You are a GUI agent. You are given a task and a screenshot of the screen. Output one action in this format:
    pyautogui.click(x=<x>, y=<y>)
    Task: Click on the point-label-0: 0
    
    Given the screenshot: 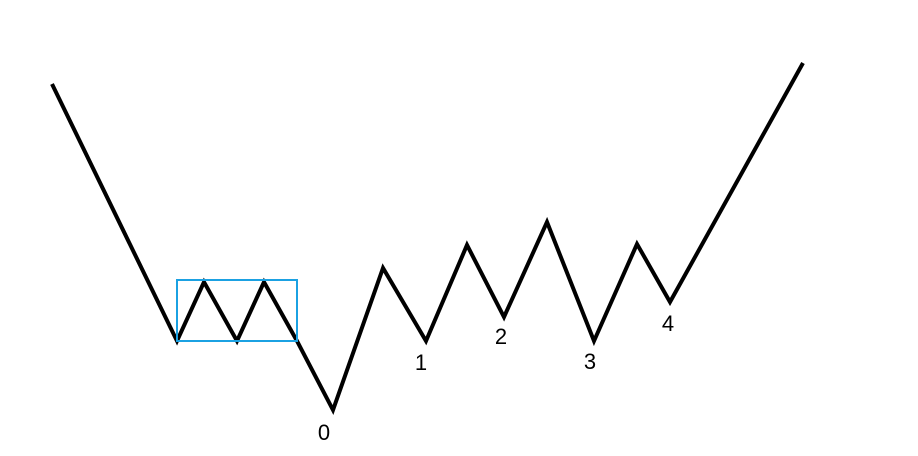 What is the action you would take?
    pyautogui.click(x=324, y=432)
    